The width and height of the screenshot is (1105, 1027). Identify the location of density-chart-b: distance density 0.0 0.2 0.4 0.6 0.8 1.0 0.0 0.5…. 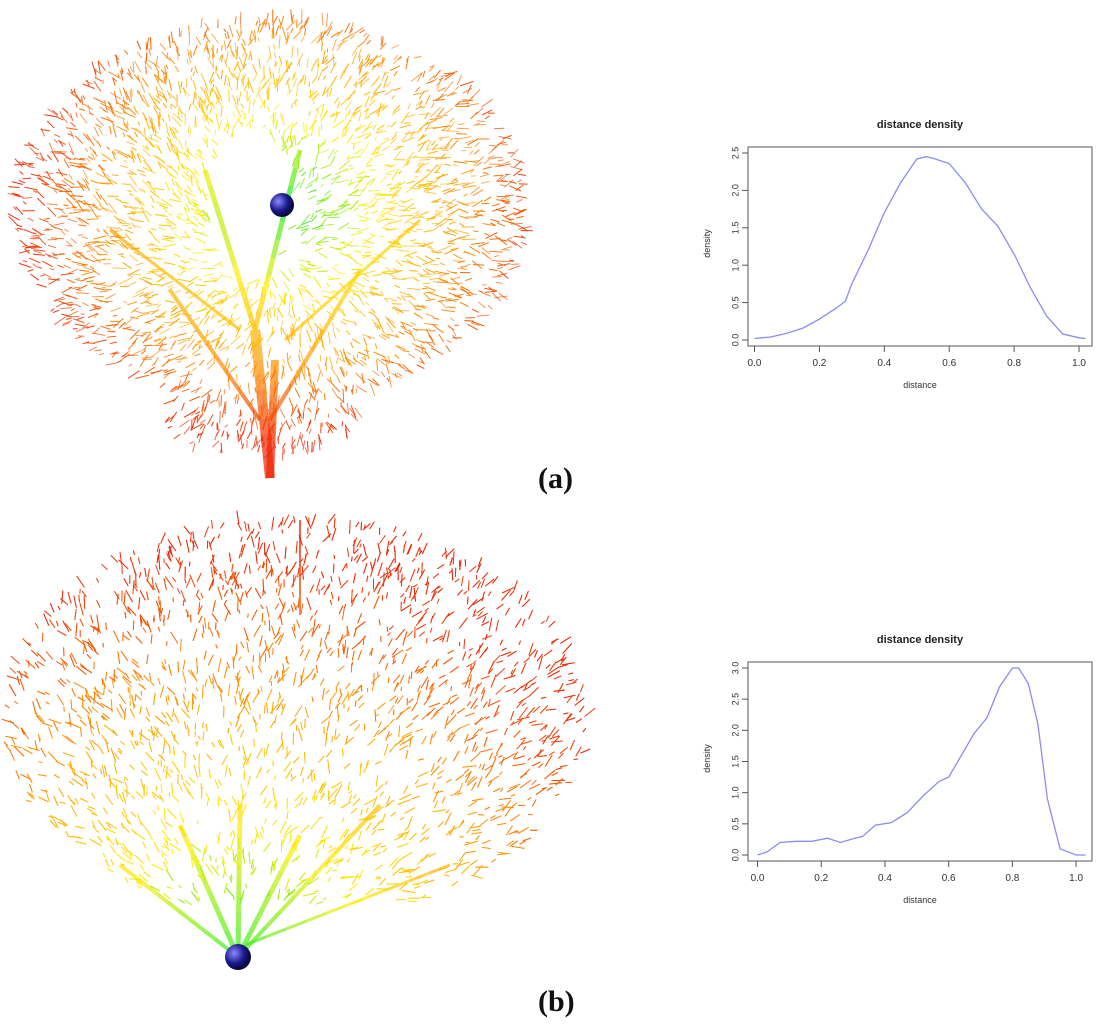
(880, 770).